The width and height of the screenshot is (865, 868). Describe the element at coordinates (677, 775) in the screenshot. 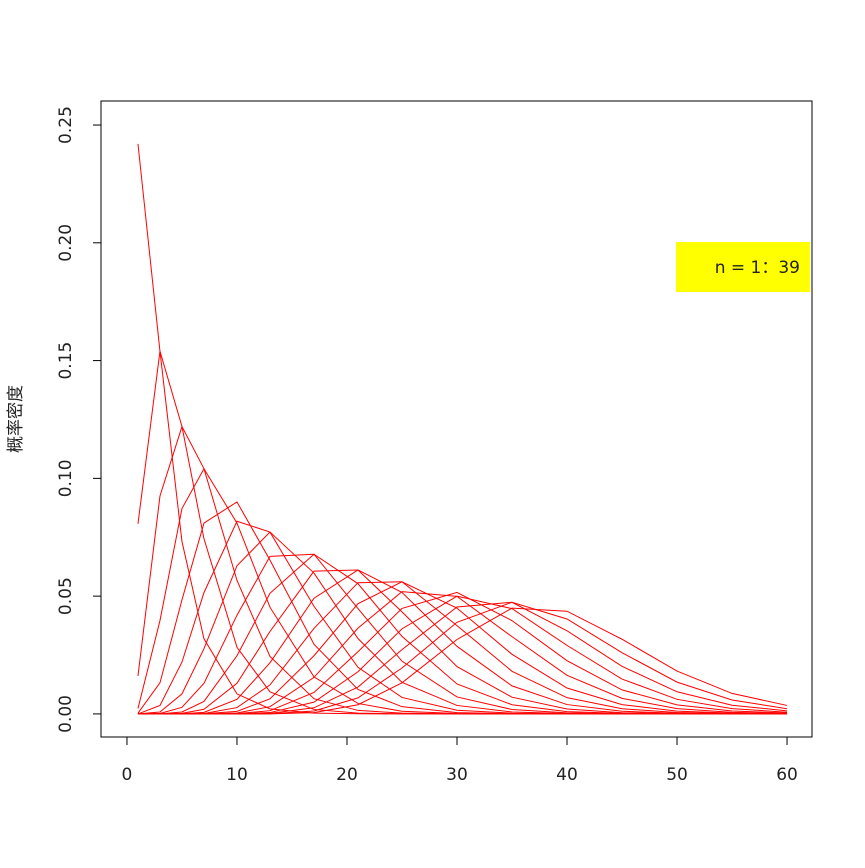

I see `x-tick-label: 50` at that location.